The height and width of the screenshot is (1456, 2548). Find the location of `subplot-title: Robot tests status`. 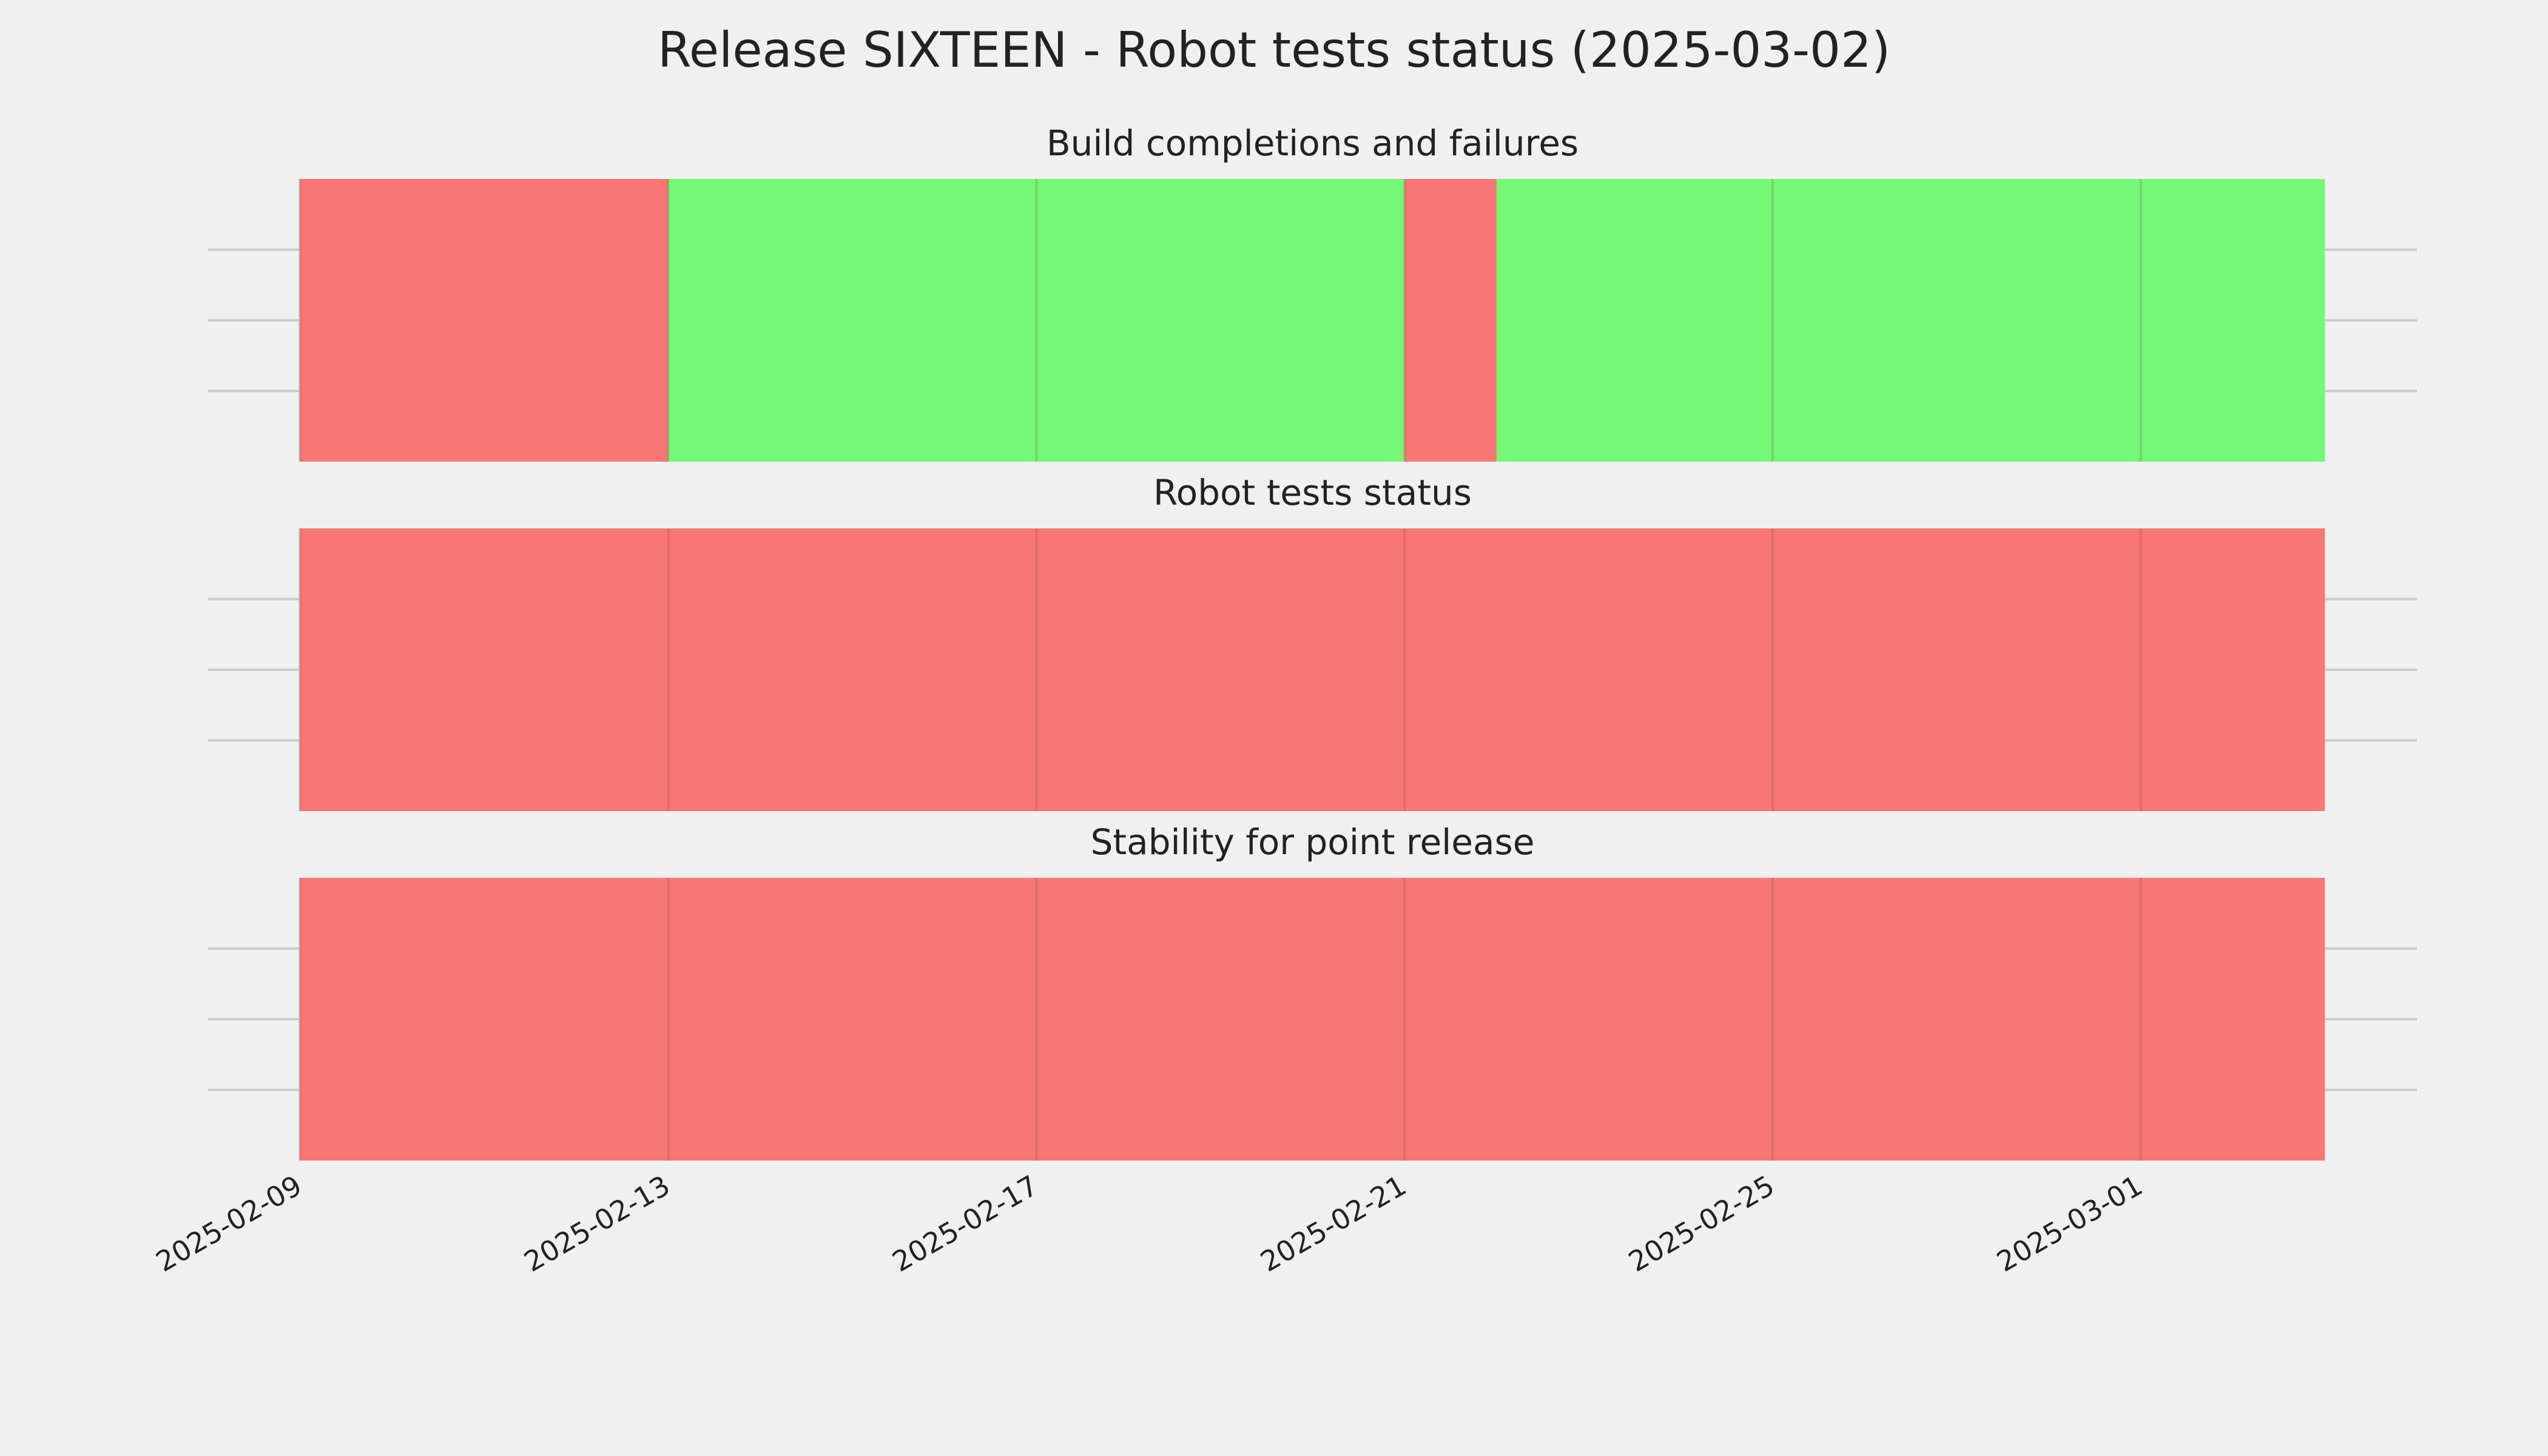

subplot-title: Robot tests status is located at coordinates (1312, 492).